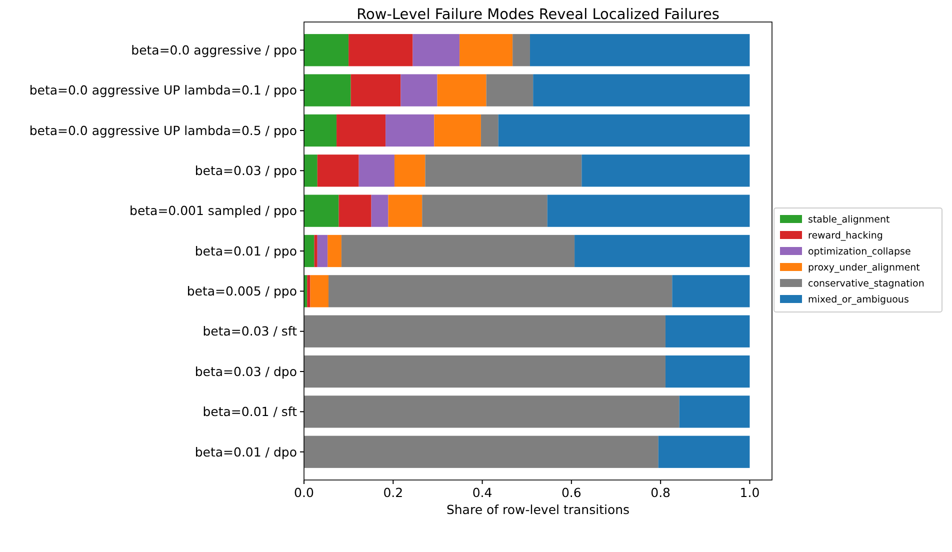 The width and height of the screenshot is (952, 552). What do you see at coordinates (864, 268) in the screenshot?
I see `legend-label: proxy_under_alignment` at bounding box center [864, 268].